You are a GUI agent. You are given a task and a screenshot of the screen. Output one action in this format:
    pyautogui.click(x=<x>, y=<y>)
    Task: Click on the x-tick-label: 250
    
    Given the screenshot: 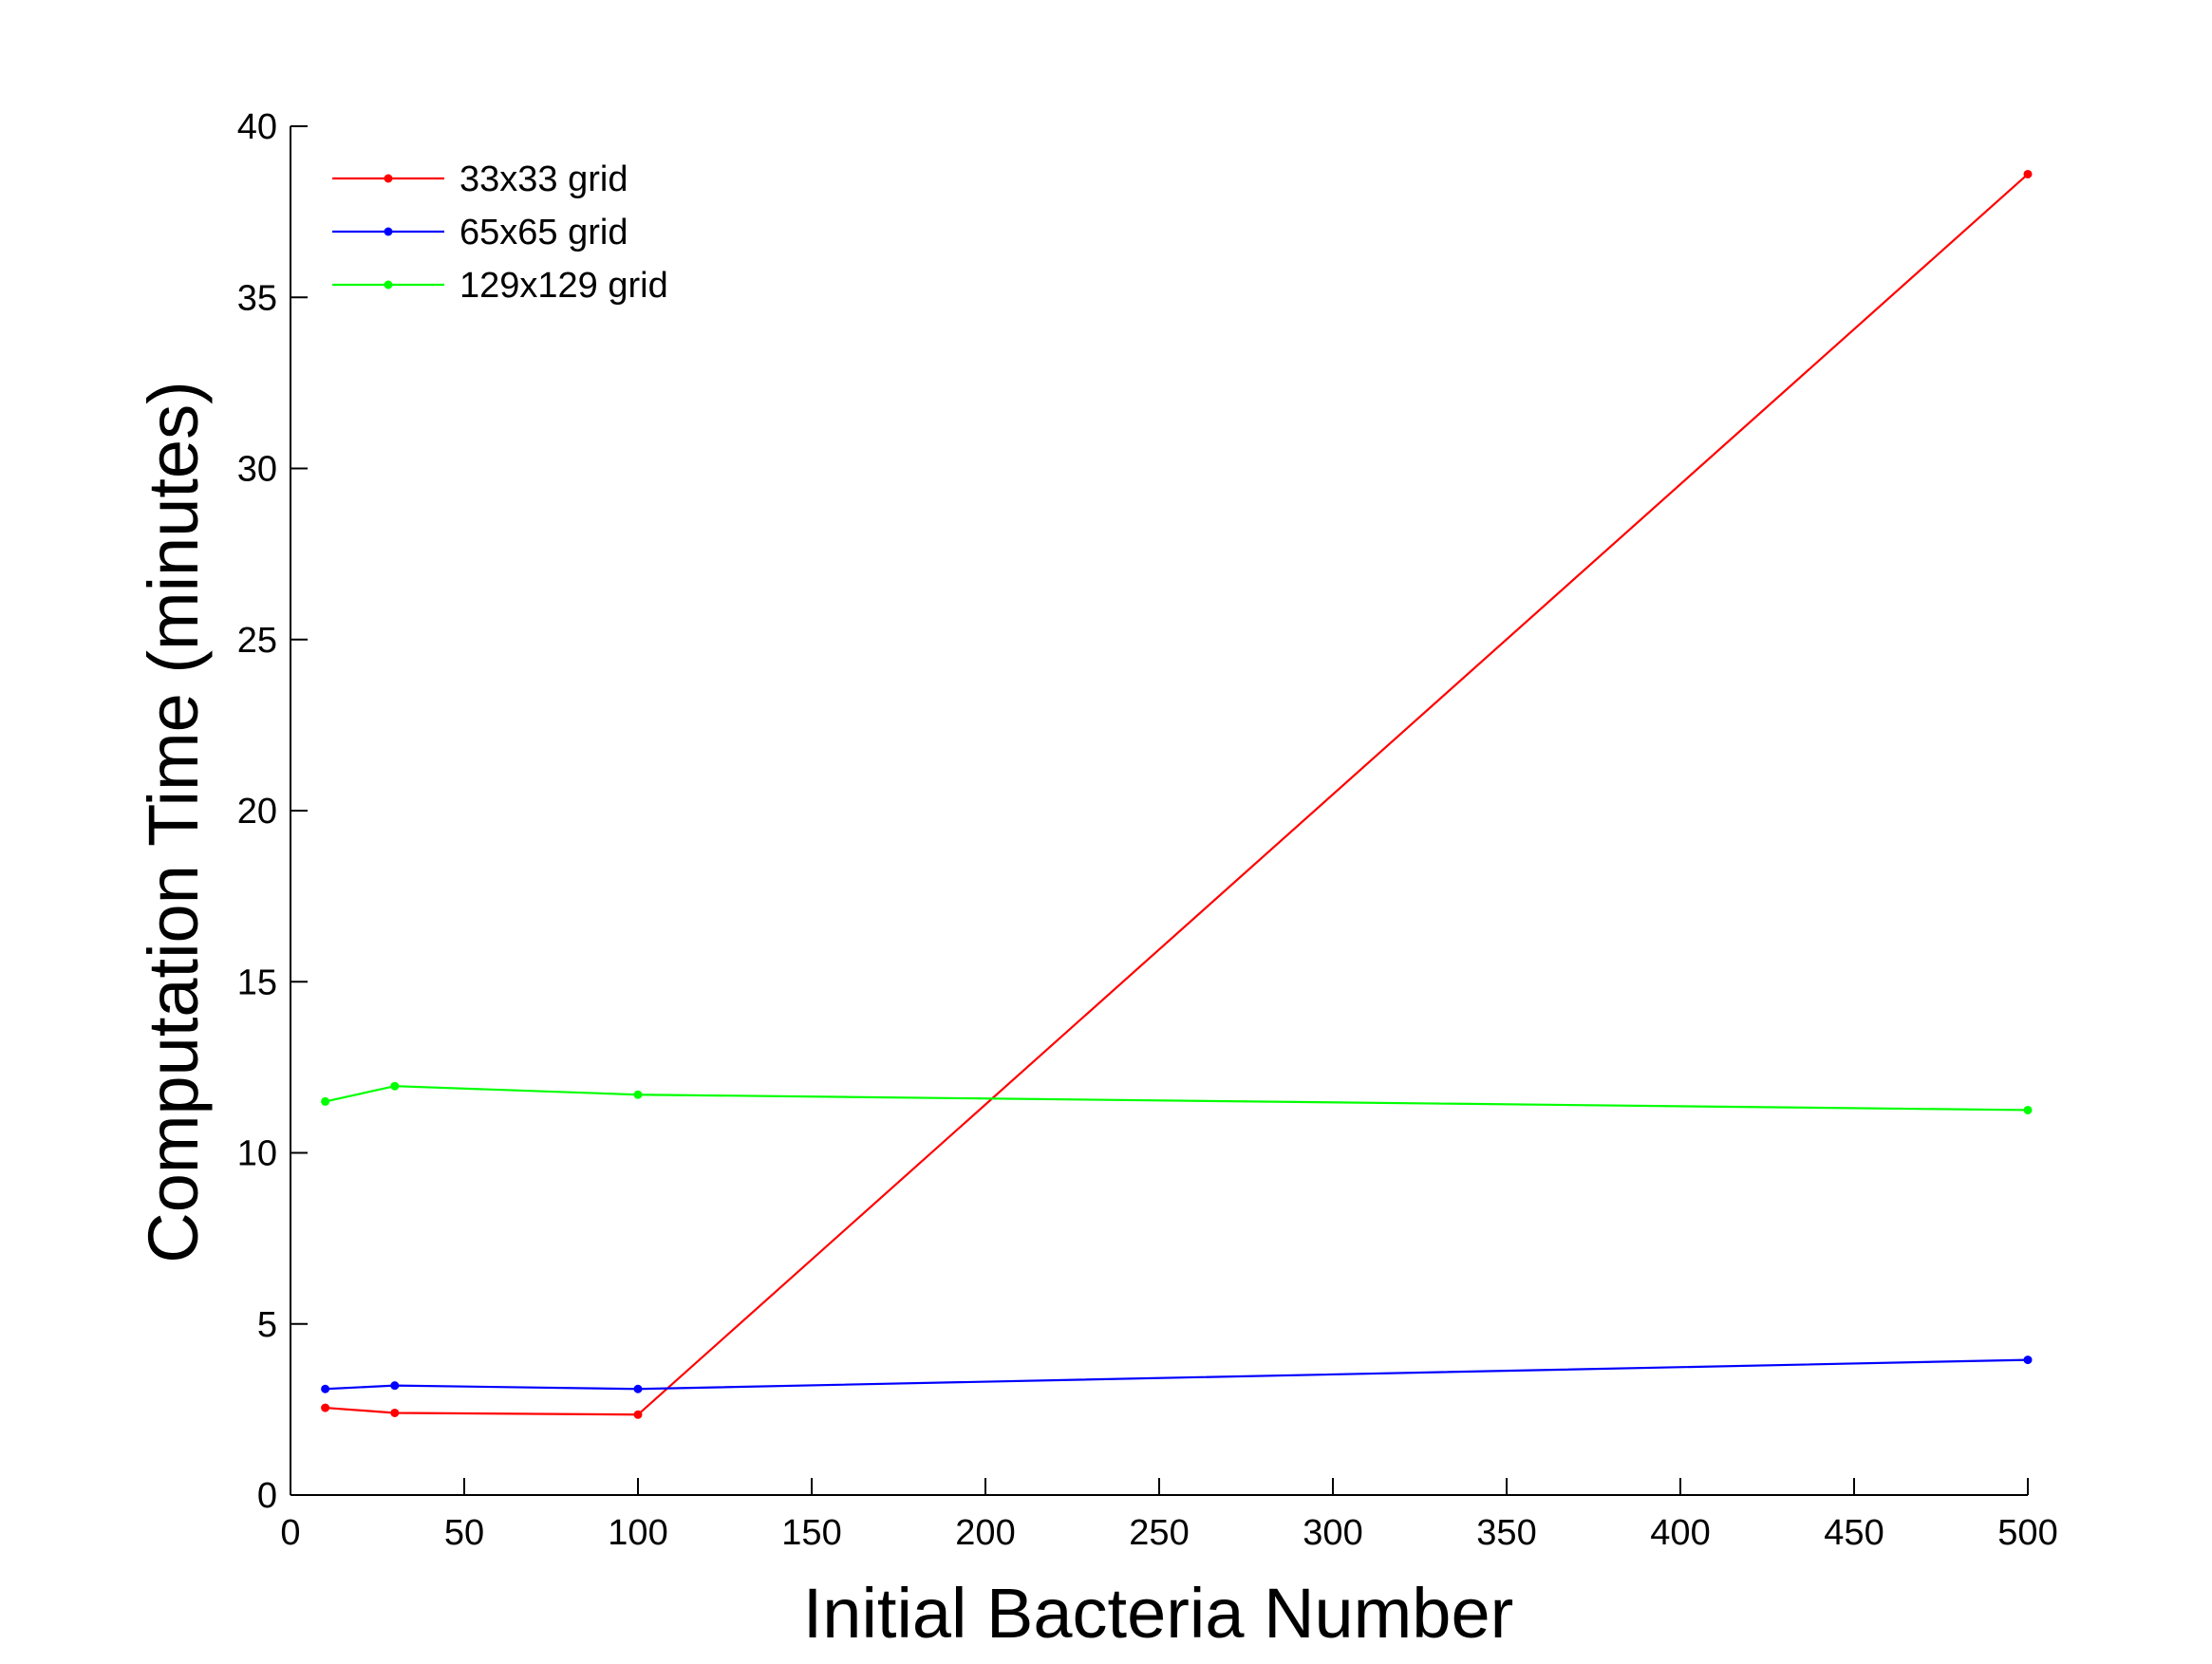 What is the action you would take?
    pyautogui.click(x=1159, y=1533)
    